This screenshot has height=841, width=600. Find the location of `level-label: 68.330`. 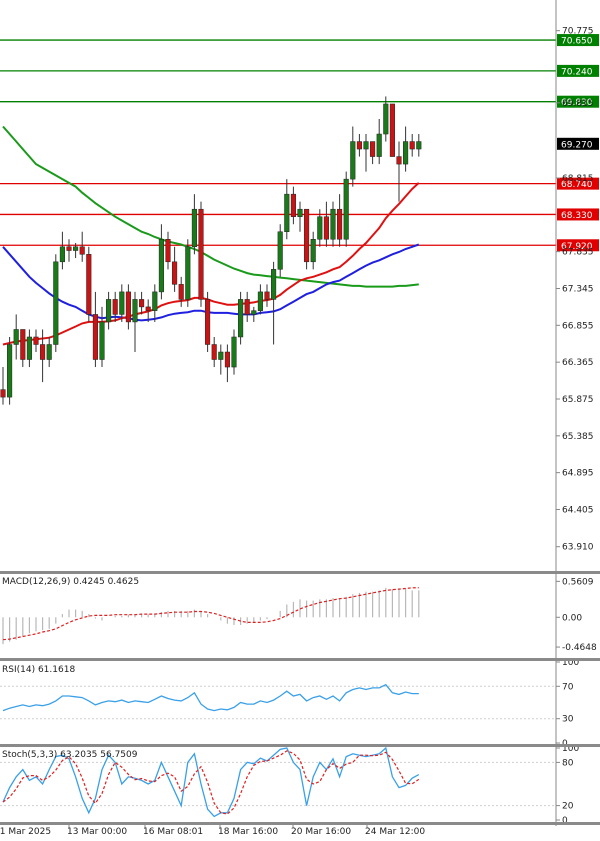

level-label: 68.330 is located at coordinates (577, 216).